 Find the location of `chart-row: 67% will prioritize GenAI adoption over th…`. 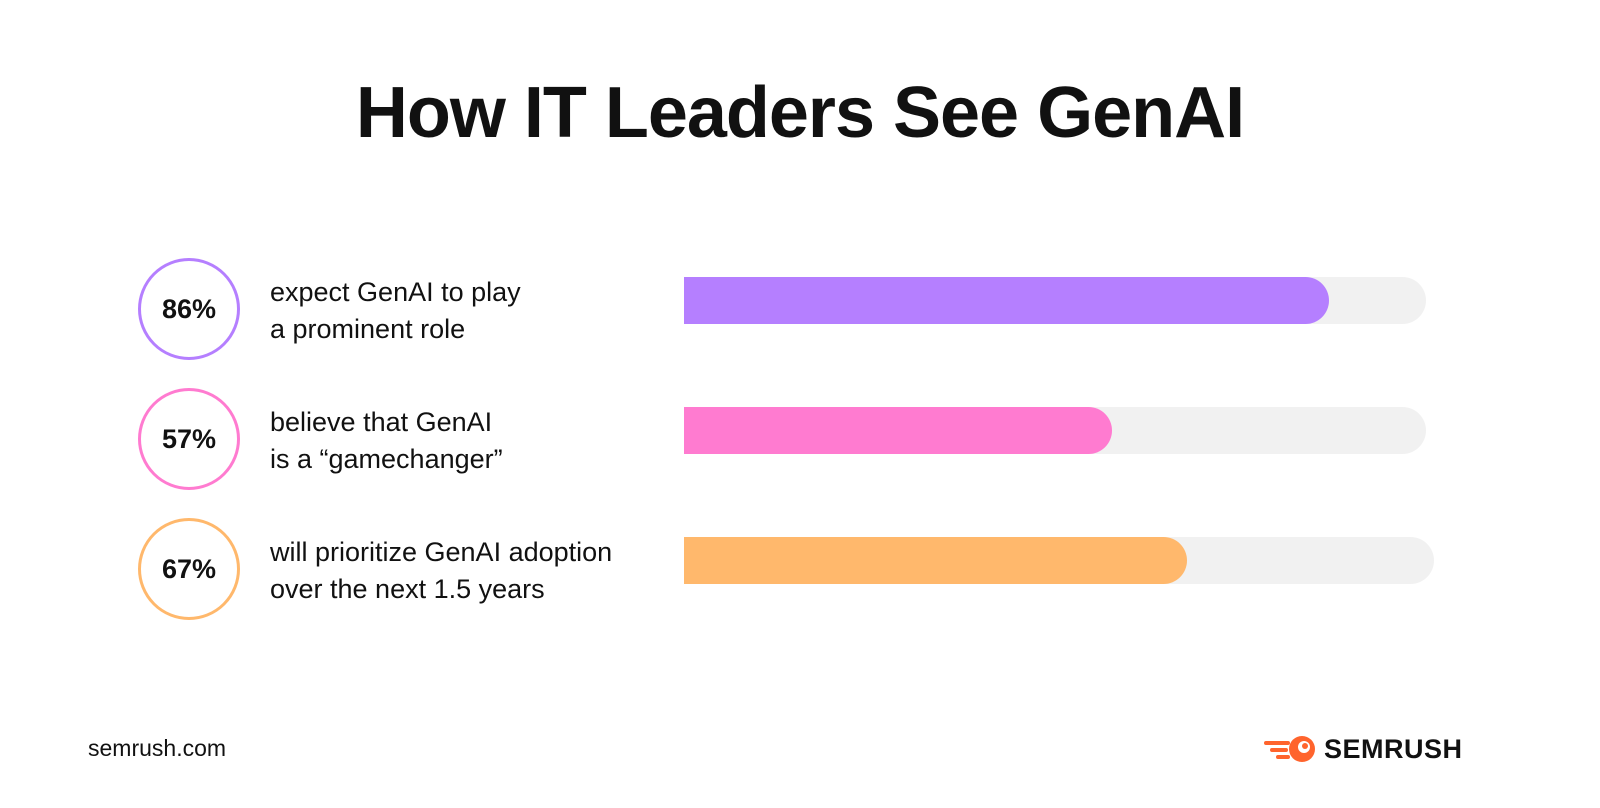

chart-row: 67% will prioritize GenAI adoption over th… is located at coordinates (800, 573).